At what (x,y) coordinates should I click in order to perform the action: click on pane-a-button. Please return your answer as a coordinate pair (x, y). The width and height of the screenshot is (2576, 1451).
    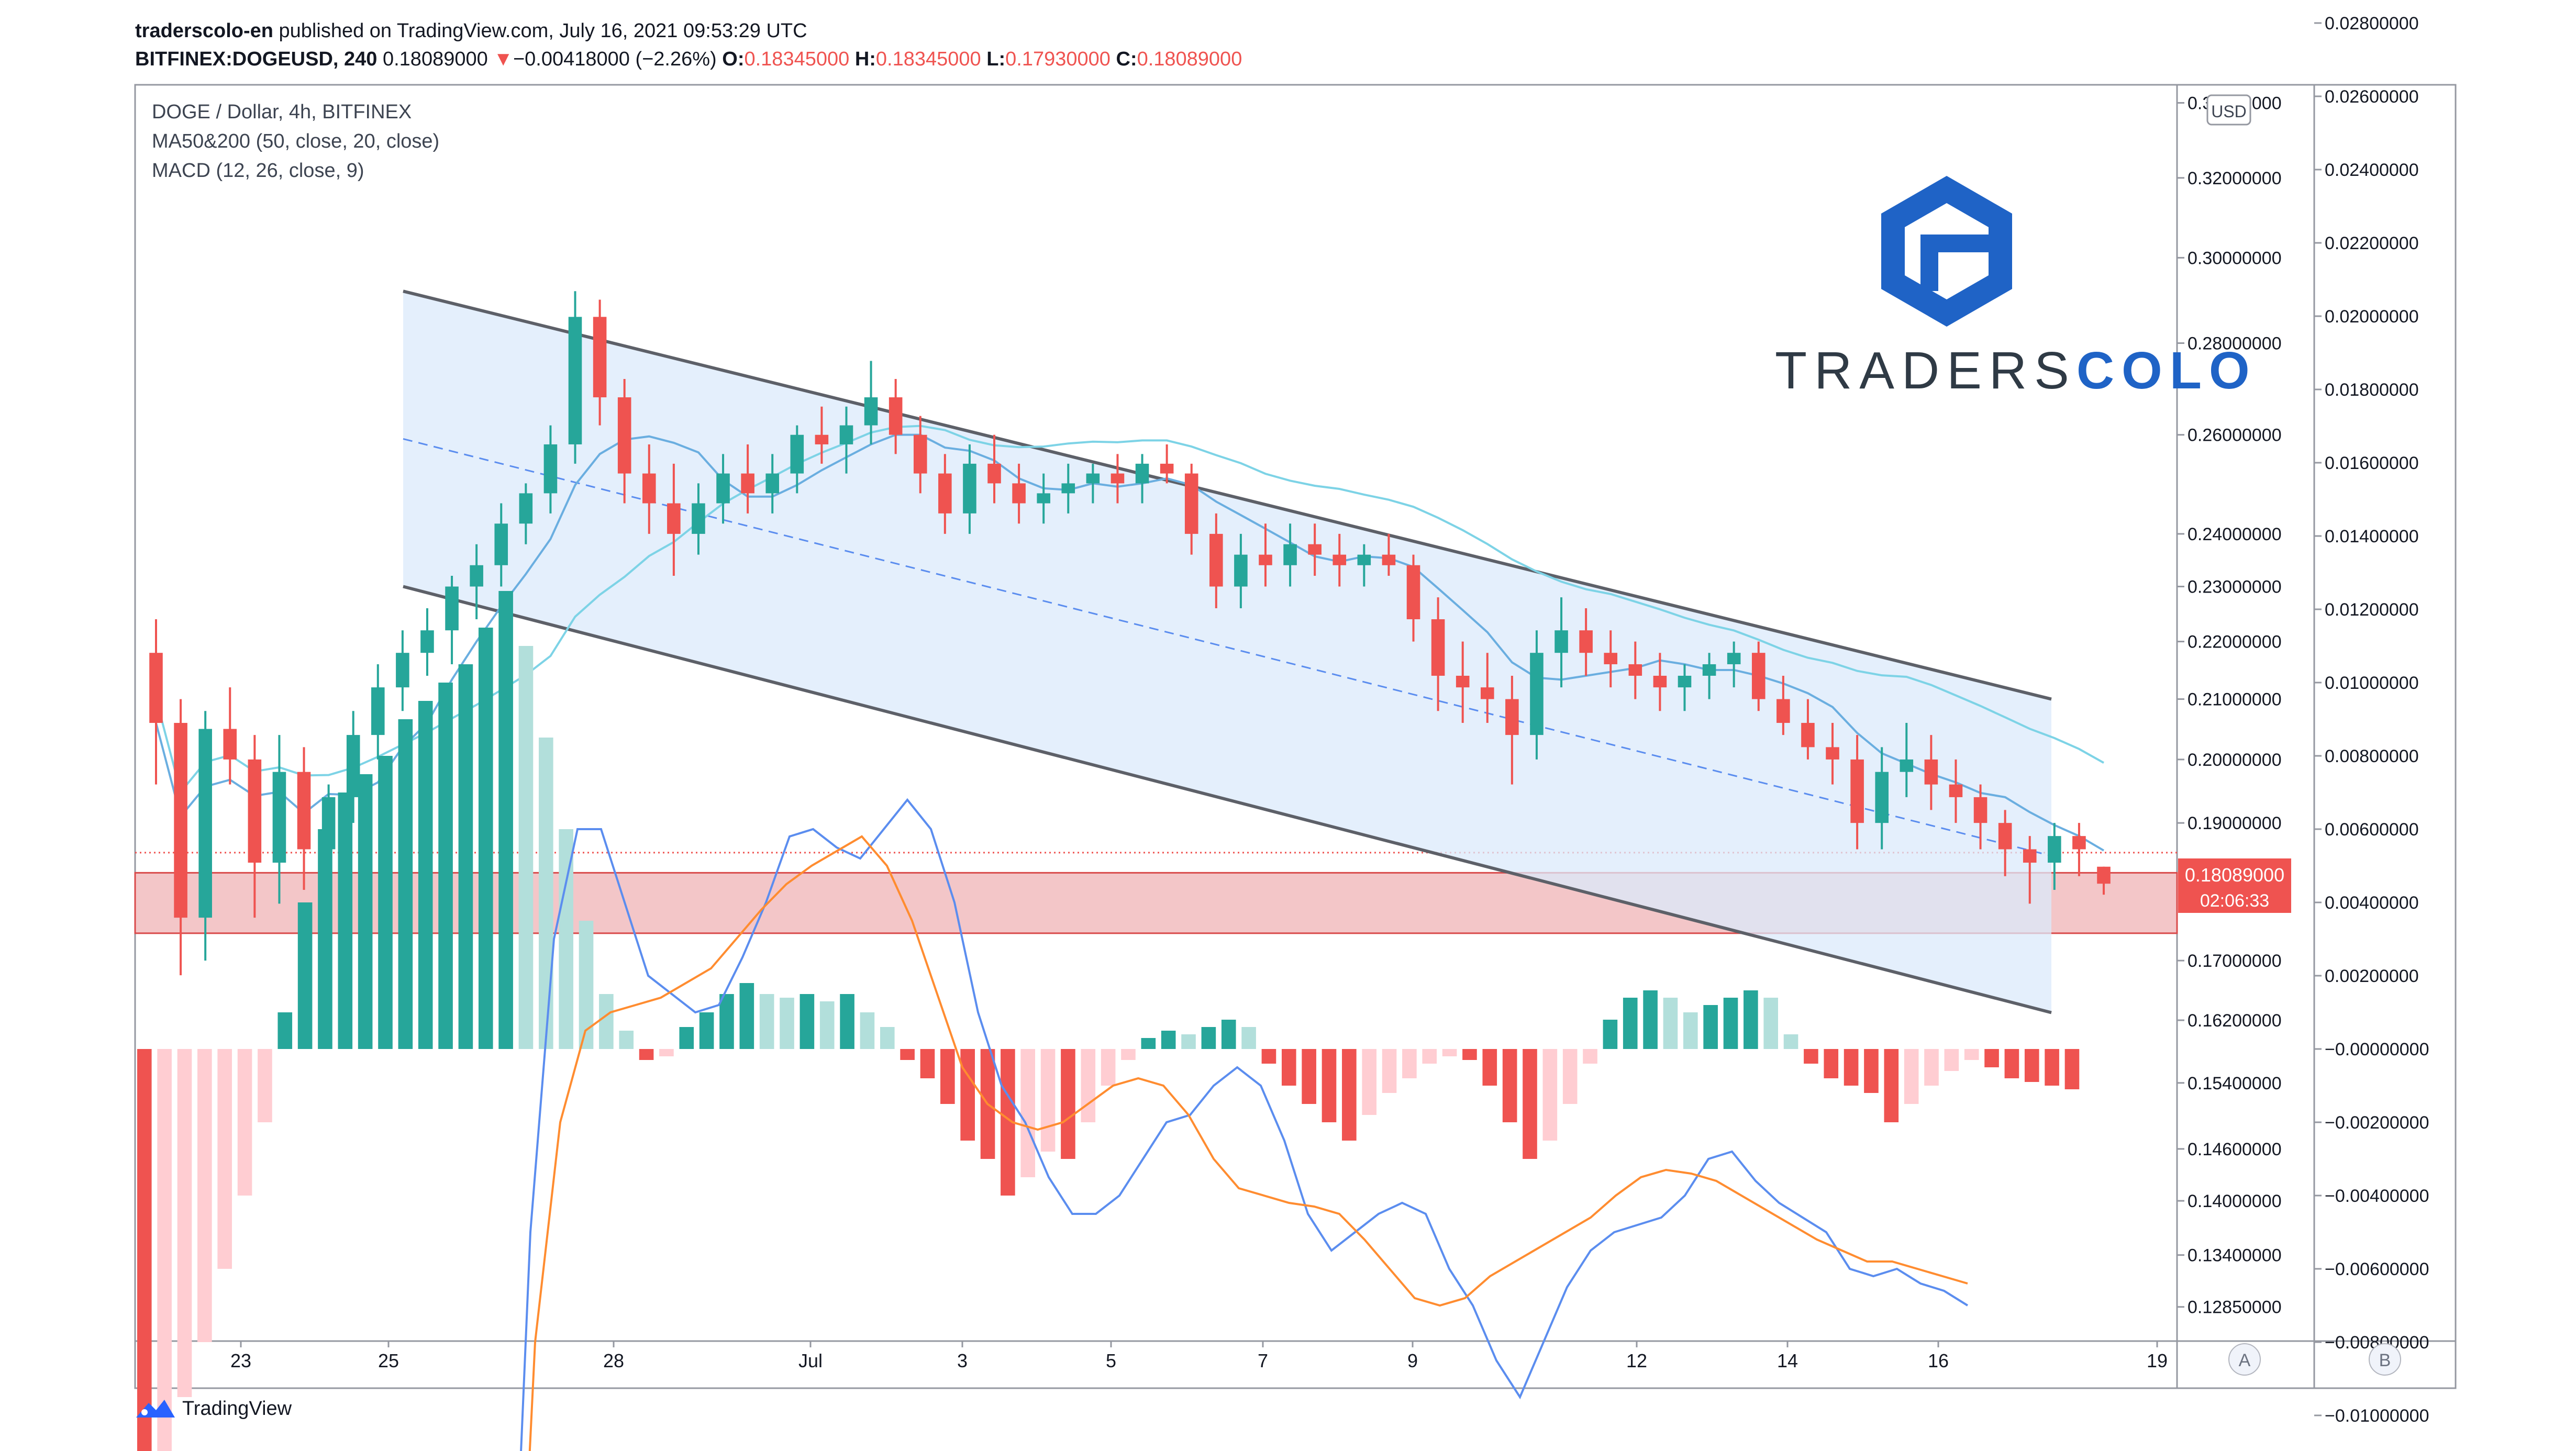
    Looking at the image, I should click on (2244, 1359).